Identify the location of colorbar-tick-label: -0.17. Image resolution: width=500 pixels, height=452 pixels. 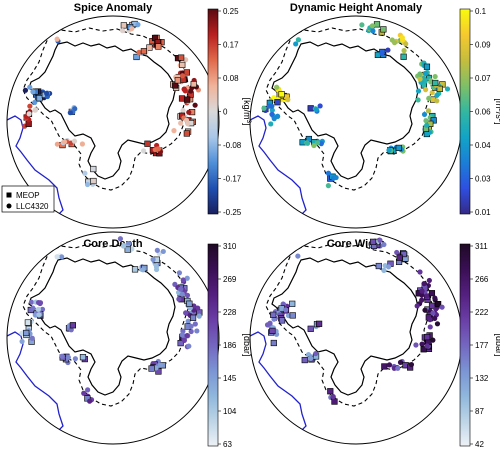
(232, 179).